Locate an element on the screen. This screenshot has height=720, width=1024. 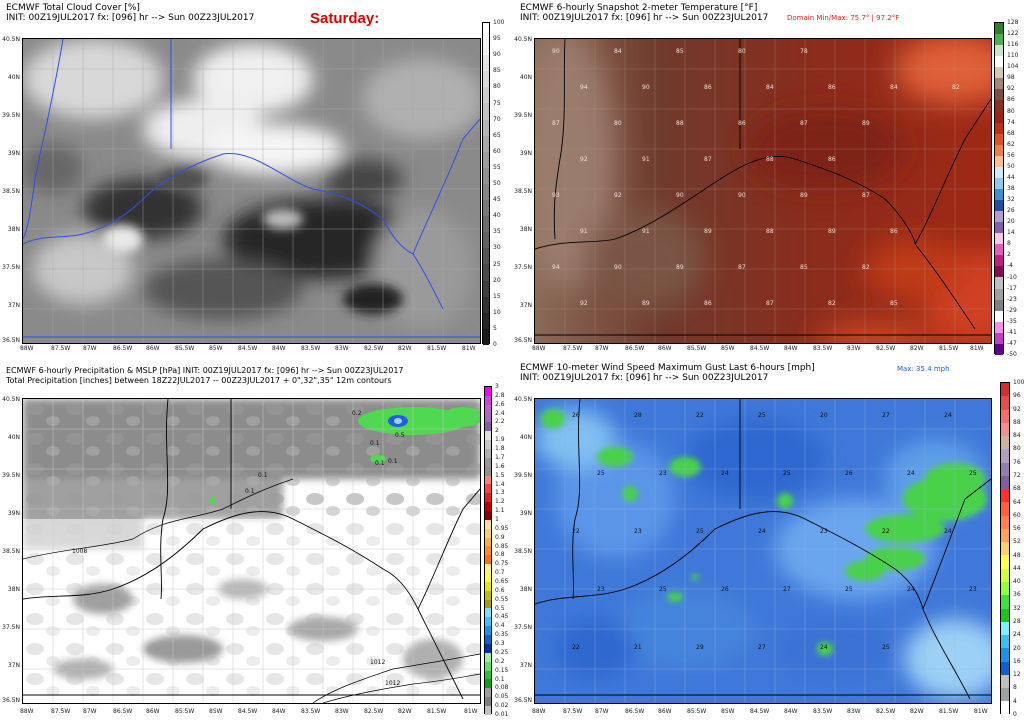
cloud-xtick: 87W is located at coordinates (90, 348).